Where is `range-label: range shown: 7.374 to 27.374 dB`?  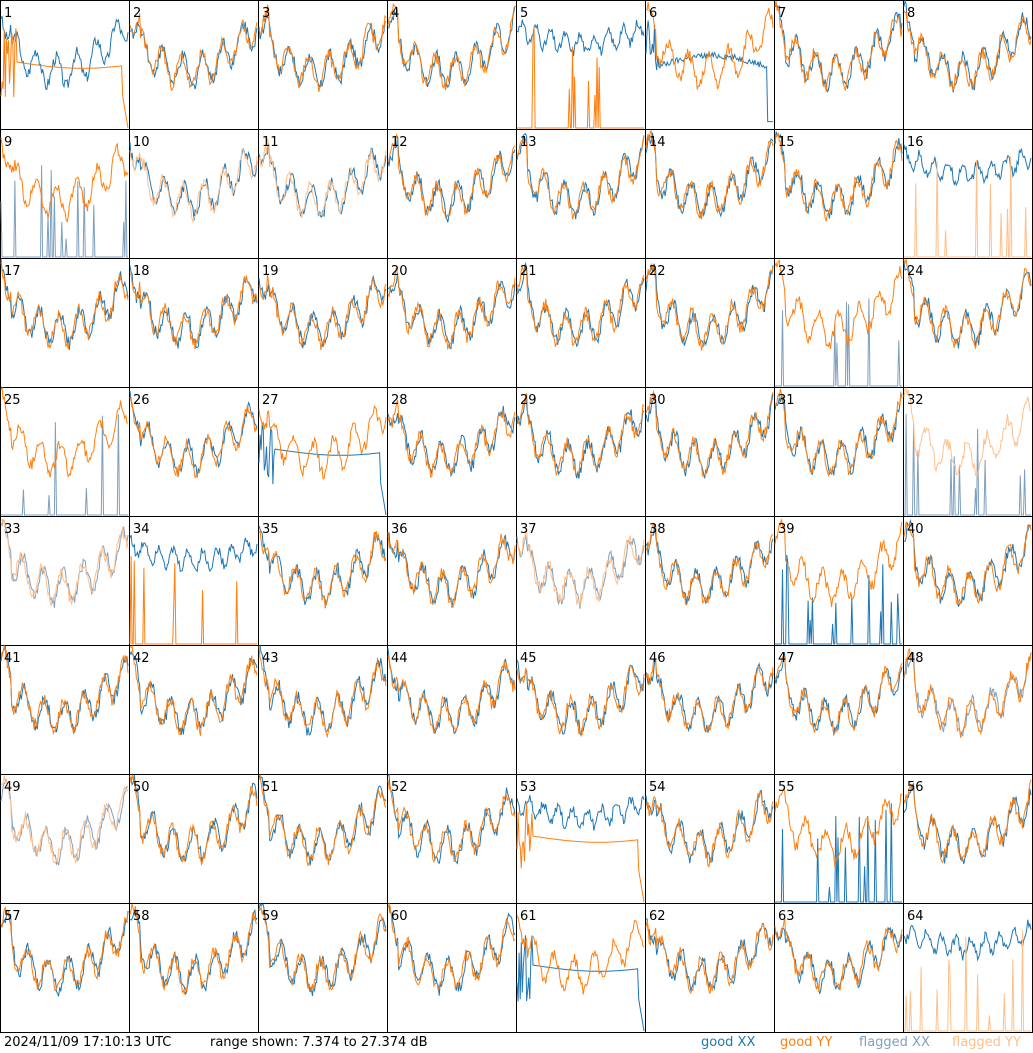
range-label: range shown: 7.374 to 27.374 dB is located at coordinates (319, 1042).